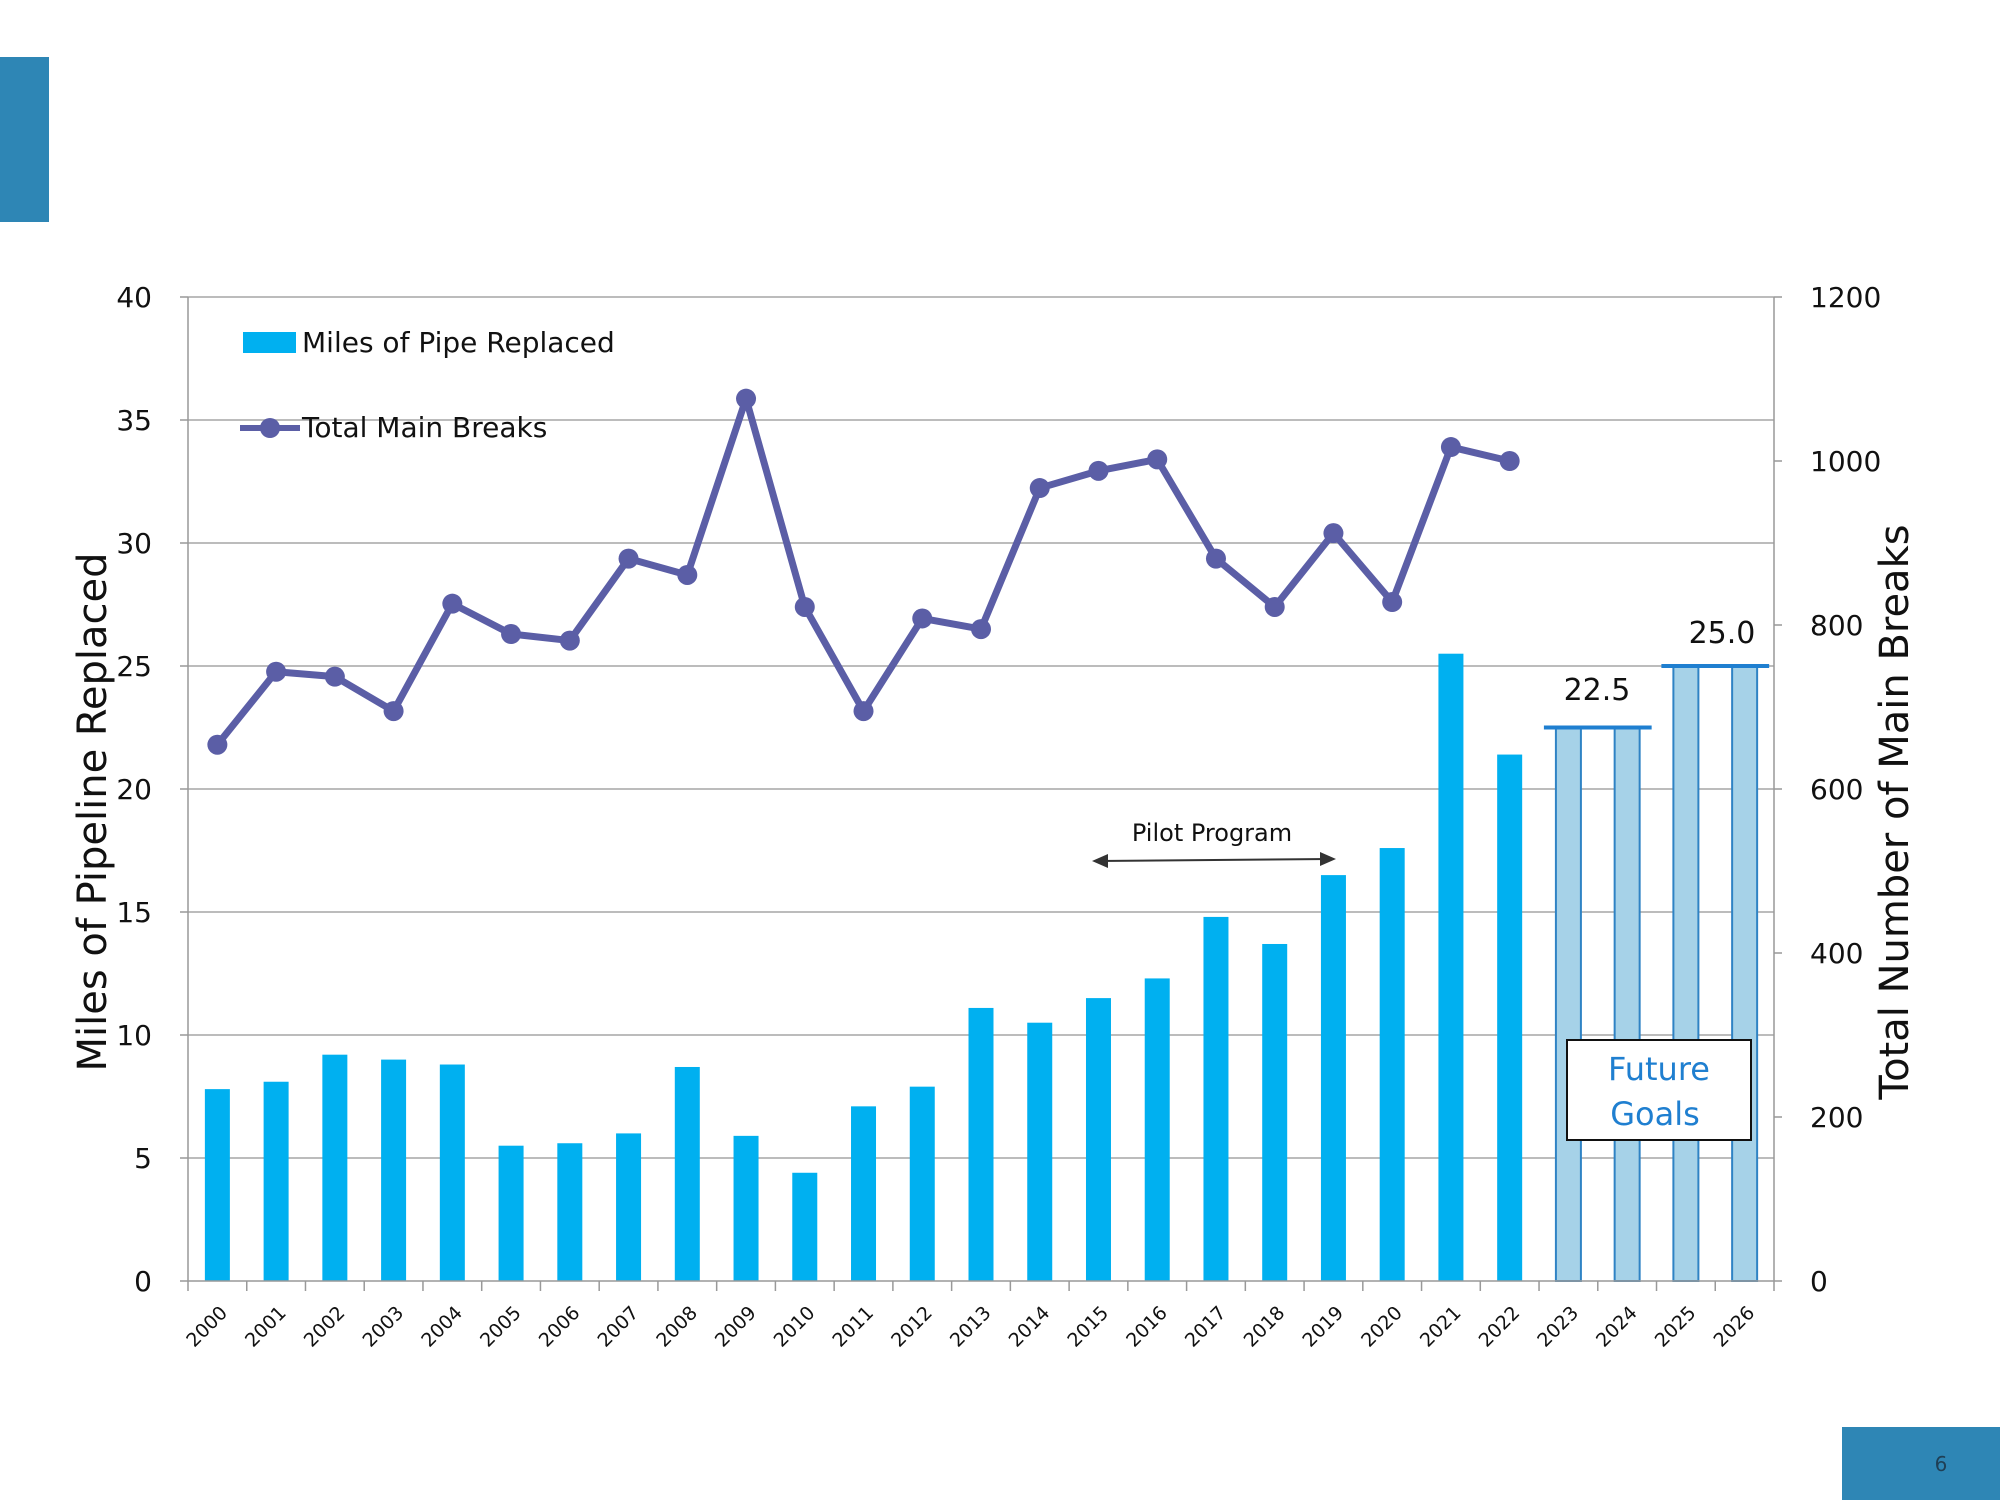 The image size is (2000, 1500). I want to click on main-breaks-point-2018, so click(1274, 606).